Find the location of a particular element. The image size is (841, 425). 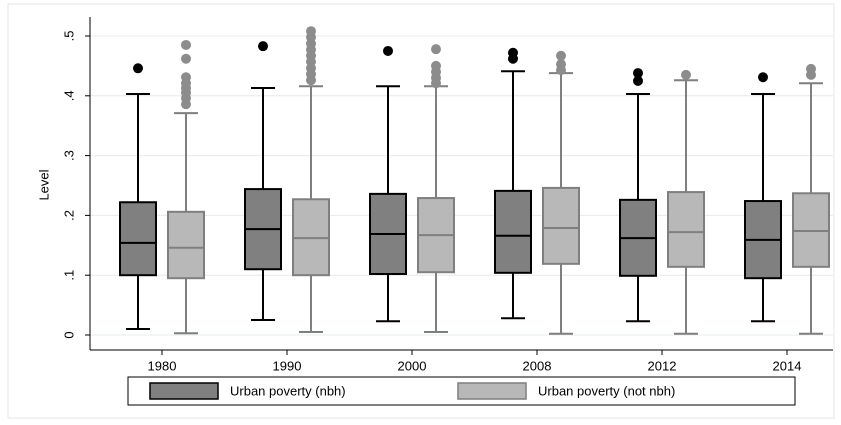

y-tick-label: .1 is located at coordinates (68, 275).